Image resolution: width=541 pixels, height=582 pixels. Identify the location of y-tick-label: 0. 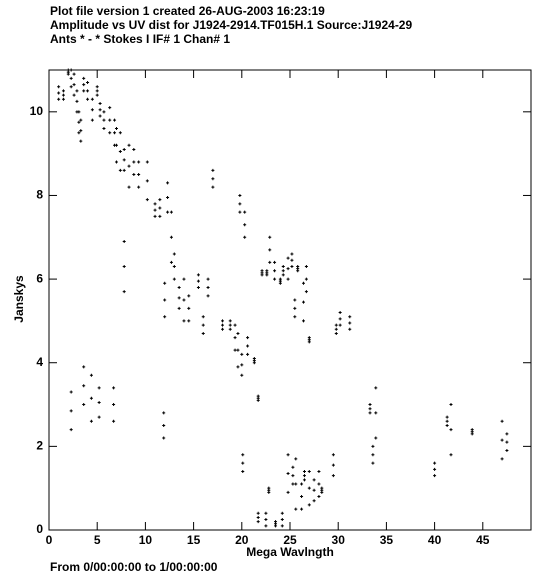
(39, 529).